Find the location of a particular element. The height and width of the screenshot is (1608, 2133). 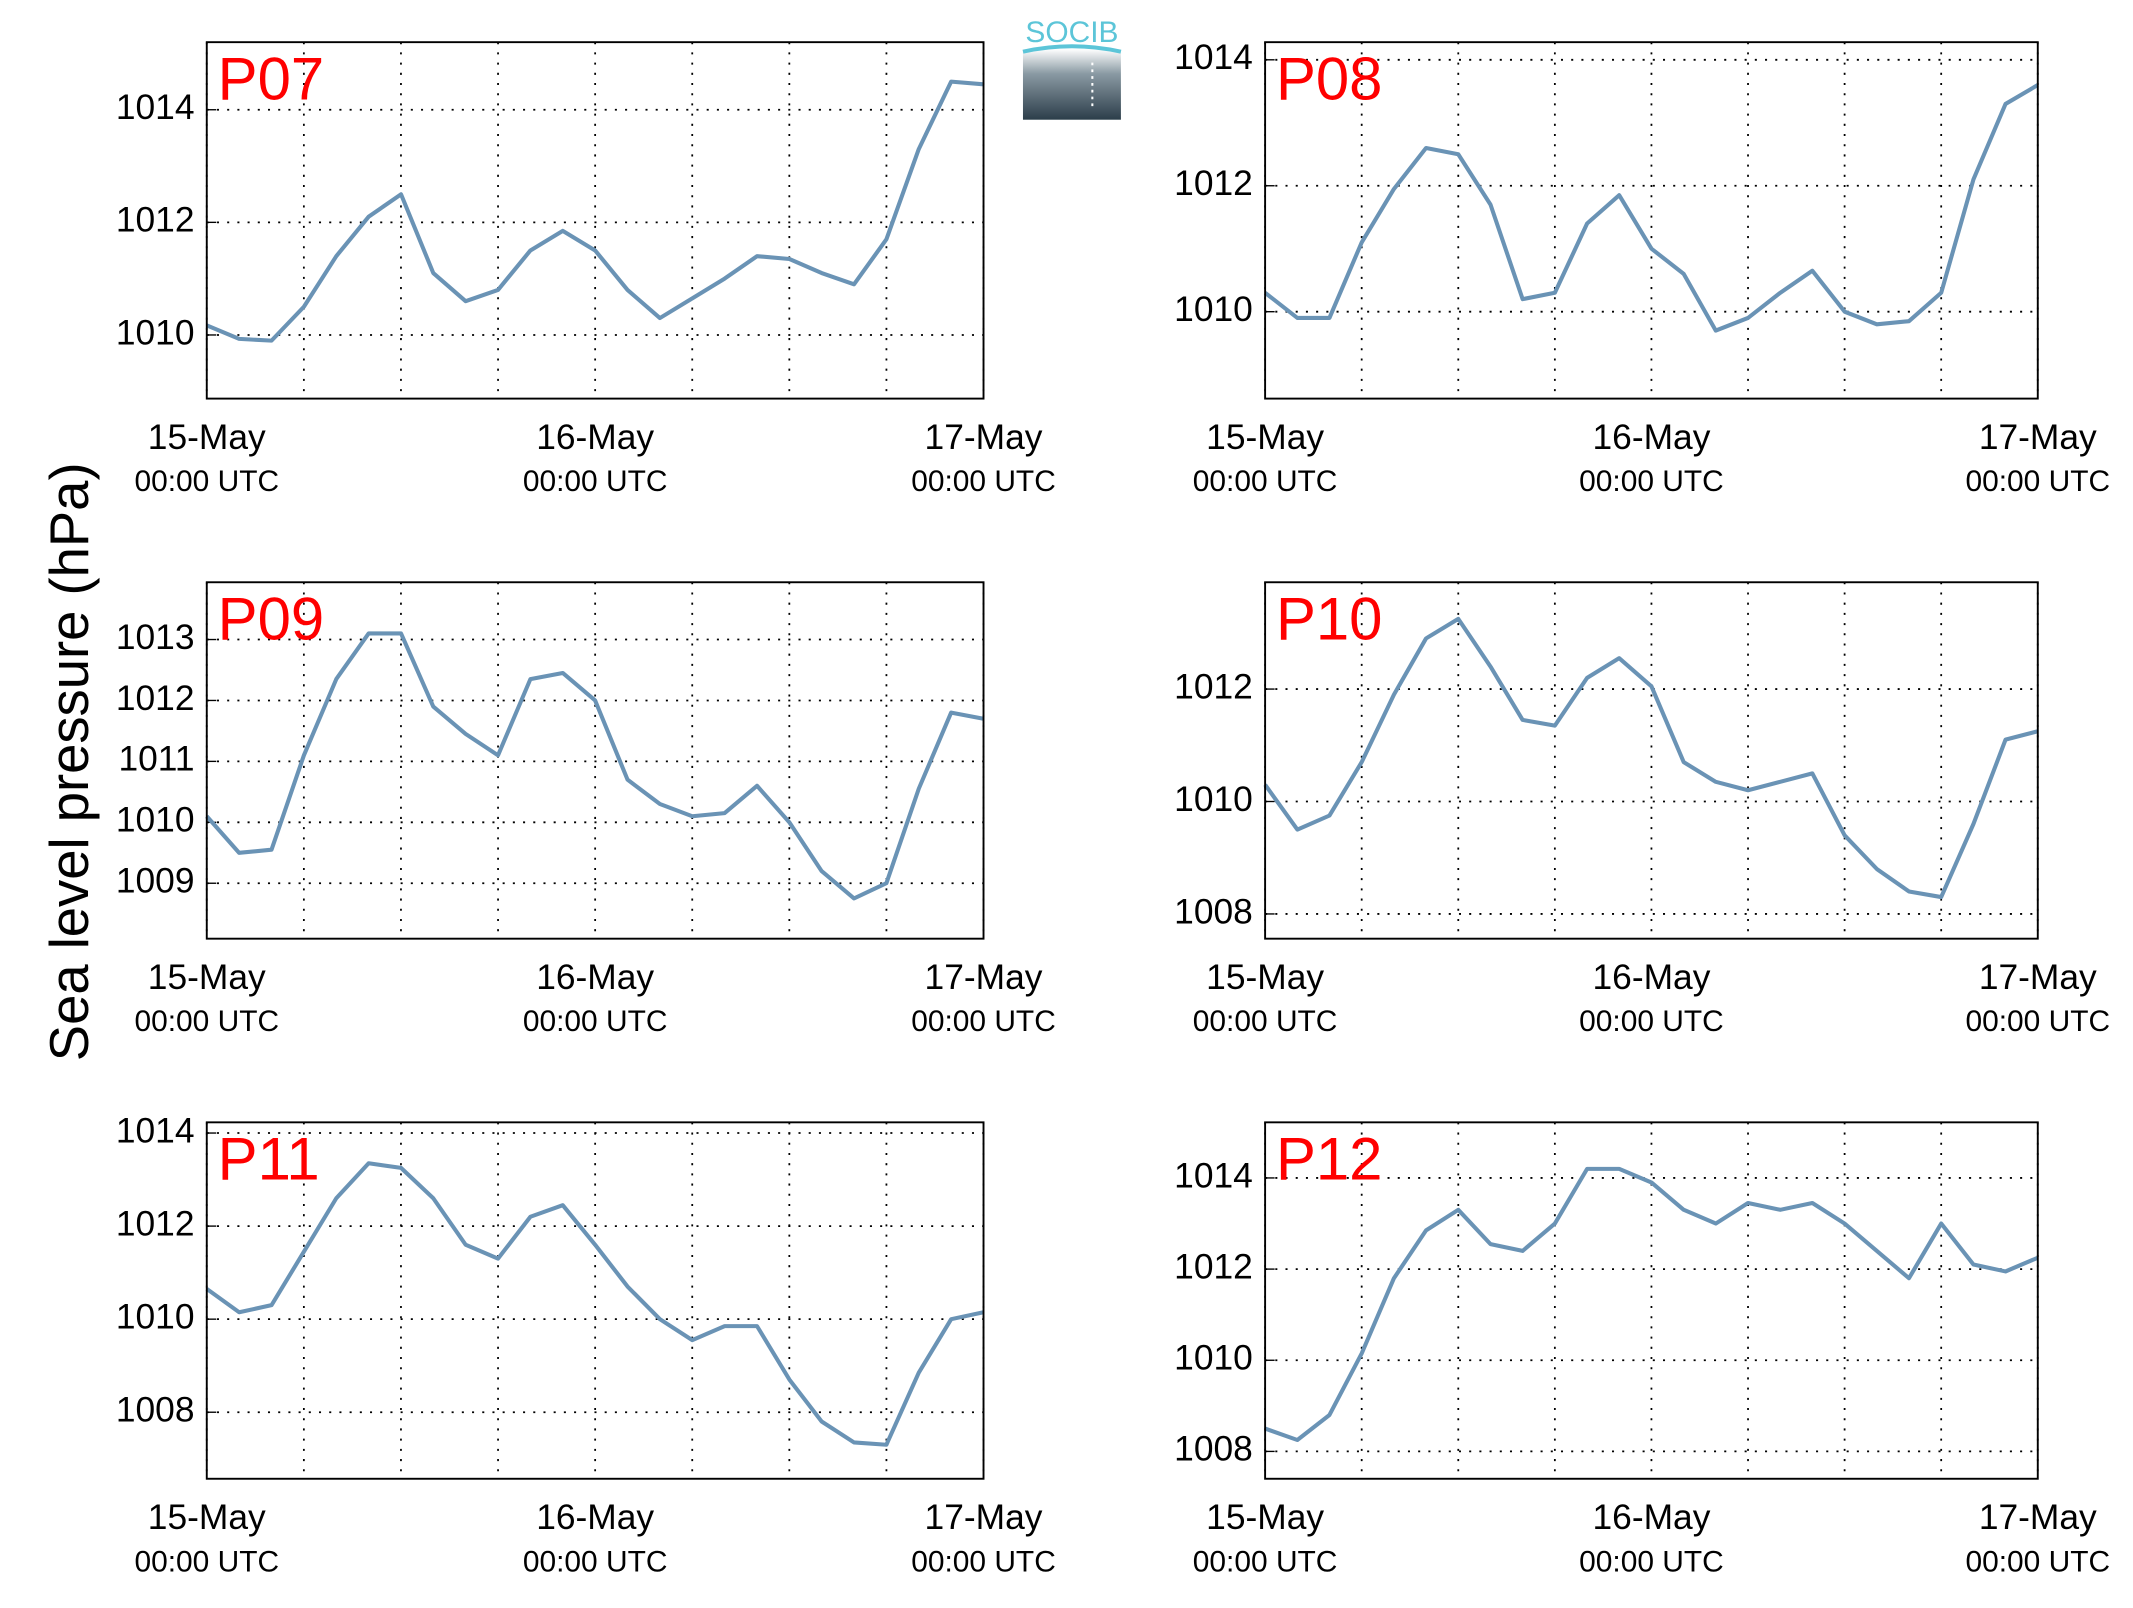

panel-title: P10 is located at coordinates (1329, 618).